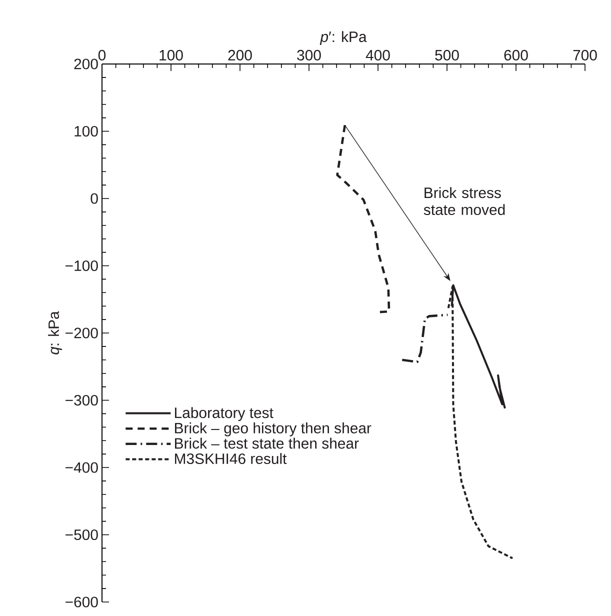 The image size is (611, 616). What do you see at coordinates (102, 55) in the screenshot?
I see `x-tick-label: 0` at bounding box center [102, 55].